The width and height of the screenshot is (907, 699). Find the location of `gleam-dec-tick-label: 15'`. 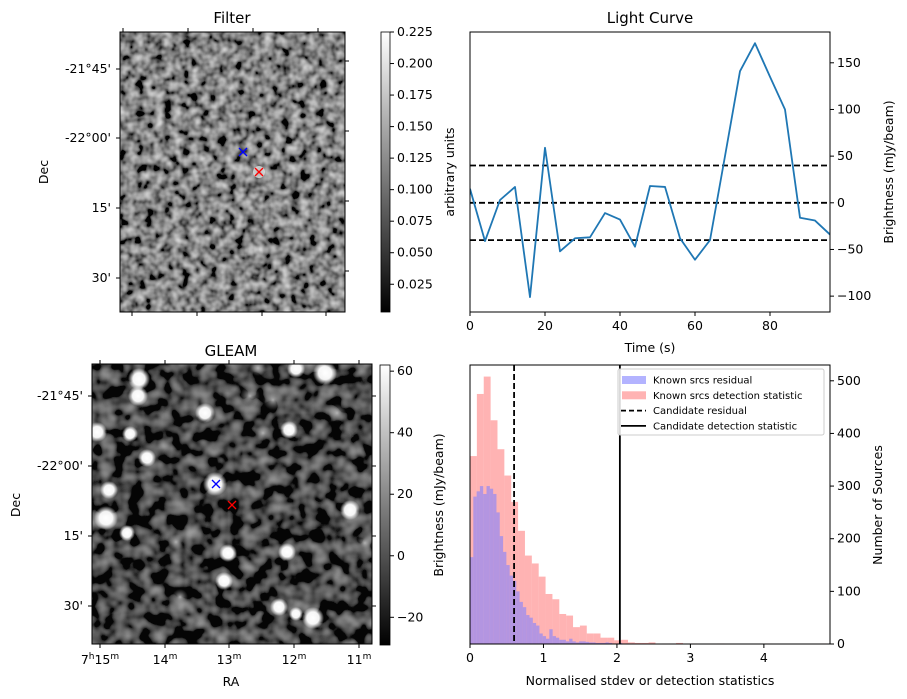

gleam-dec-tick-label: 15' is located at coordinates (73, 535).